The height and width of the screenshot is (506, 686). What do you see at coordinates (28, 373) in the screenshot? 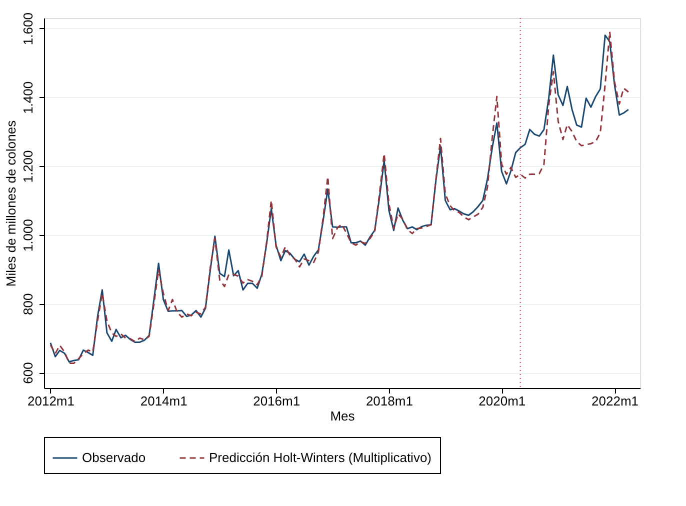
I see `y-tick-label: 600` at bounding box center [28, 373].